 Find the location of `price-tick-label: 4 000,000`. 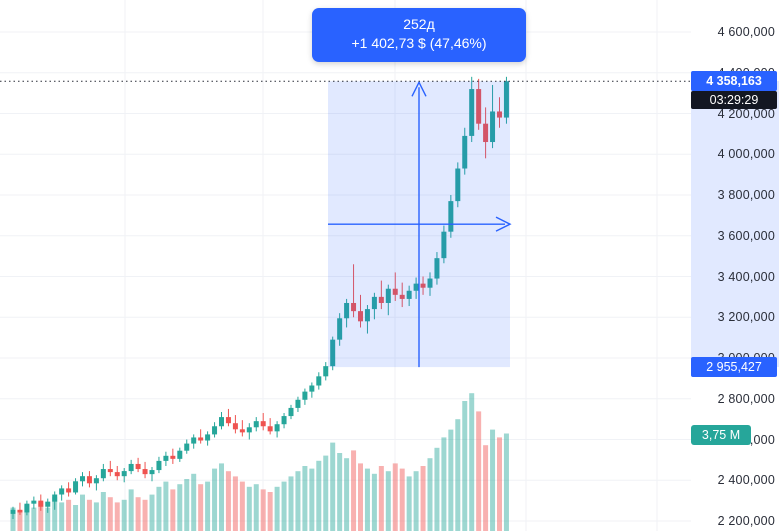

price-tick-label: 4 000,000 is located at coordinates (746, 154).